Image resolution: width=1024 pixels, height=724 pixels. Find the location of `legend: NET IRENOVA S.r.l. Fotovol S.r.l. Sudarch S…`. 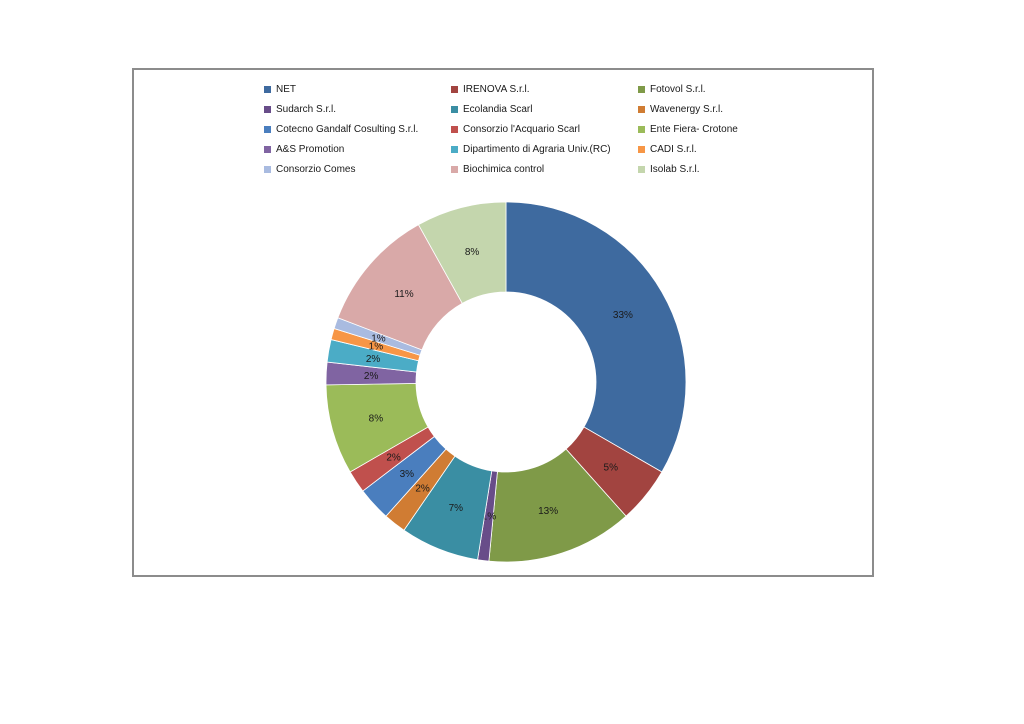

legend: NET IRENOVA S.r.l. Fotovol S.r.l. Sudarch S… is located at coordinates (505, 130).